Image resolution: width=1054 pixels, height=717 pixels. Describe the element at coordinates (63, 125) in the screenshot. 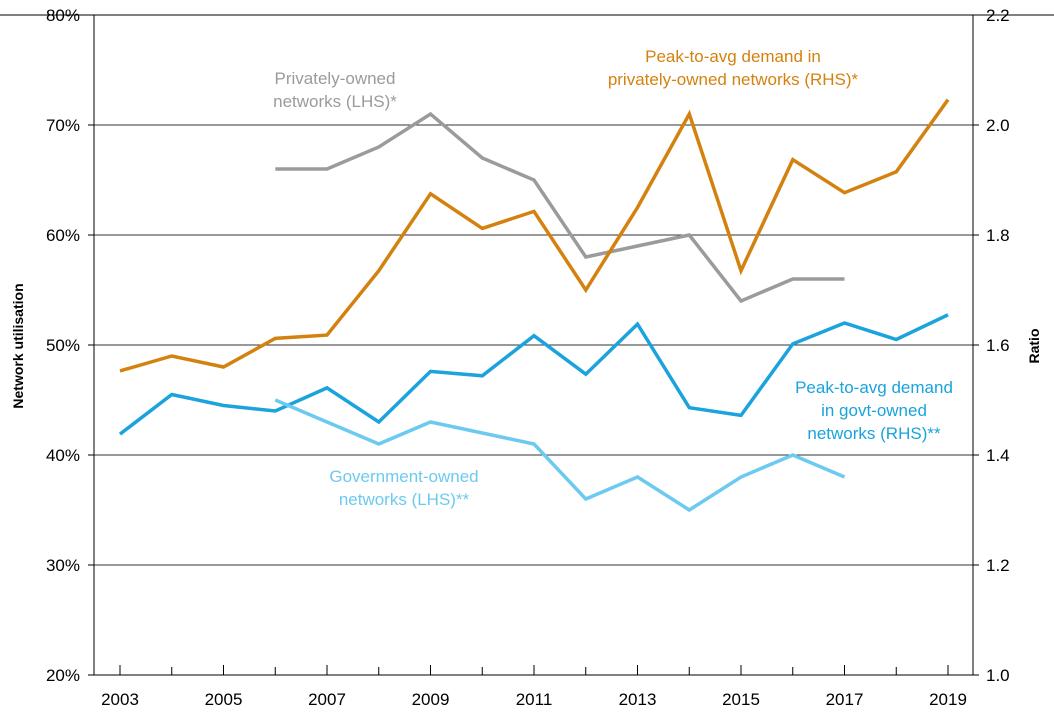

I see `left-axis-tick-label: 70%` at that location.